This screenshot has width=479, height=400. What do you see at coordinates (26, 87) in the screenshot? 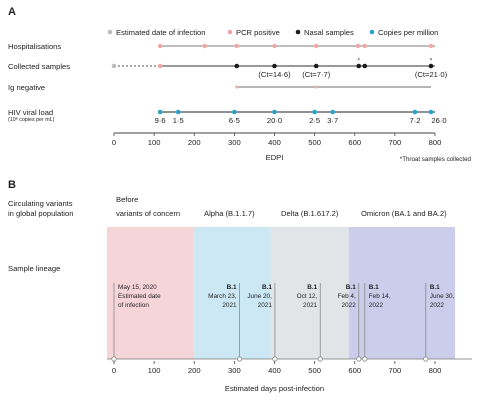
I see `row-label-2: Ig negative` at bounding box center [26, 87].